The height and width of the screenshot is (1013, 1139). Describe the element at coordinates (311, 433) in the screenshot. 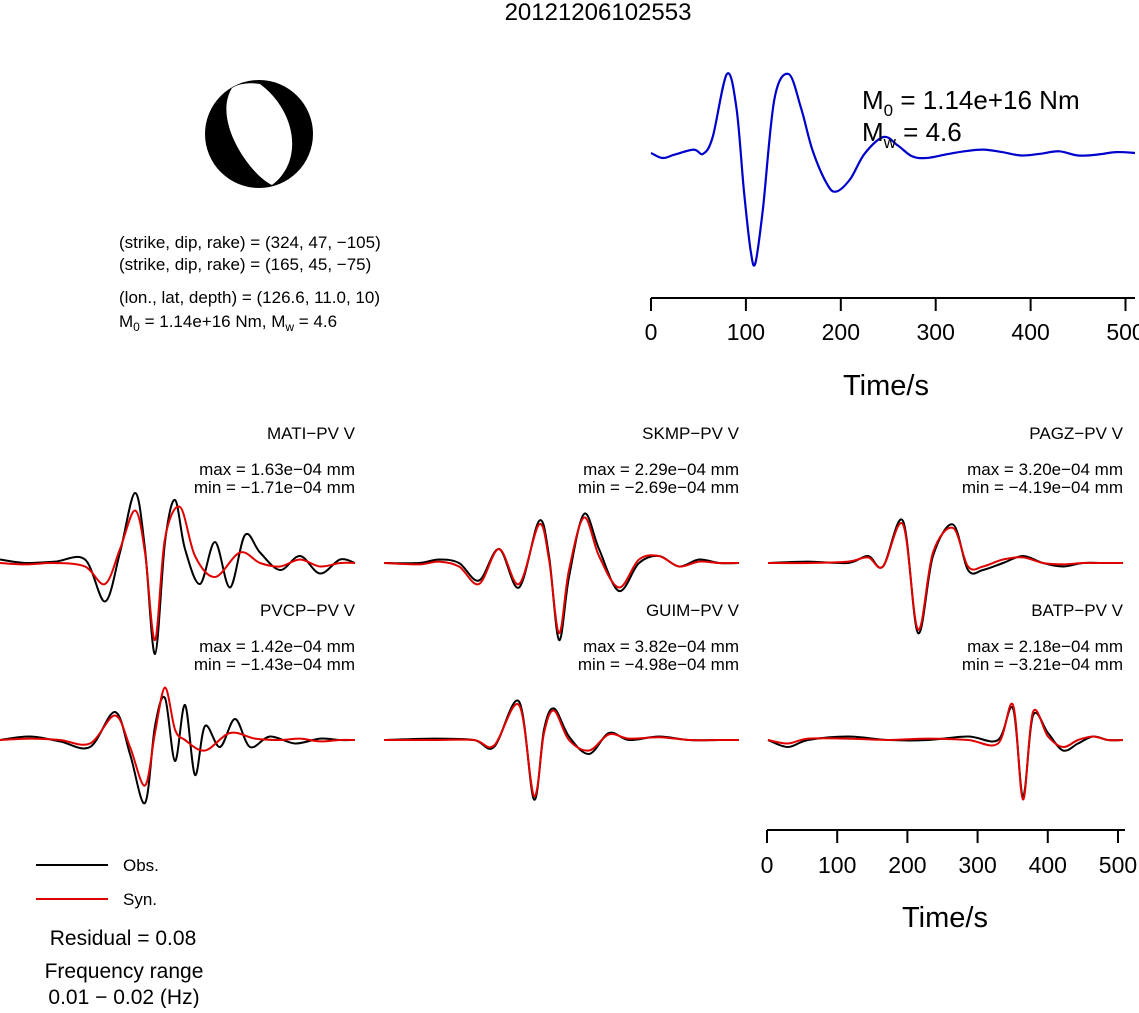

I see `station-label: MATI−PV V` at that location.